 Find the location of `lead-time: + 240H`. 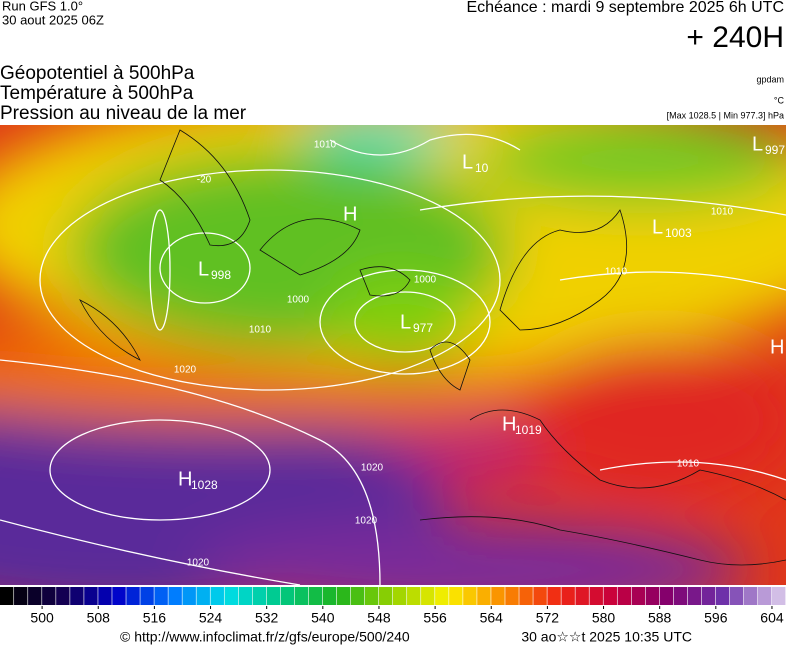

lead-time: + 240H is located at coordinates (735, 37).